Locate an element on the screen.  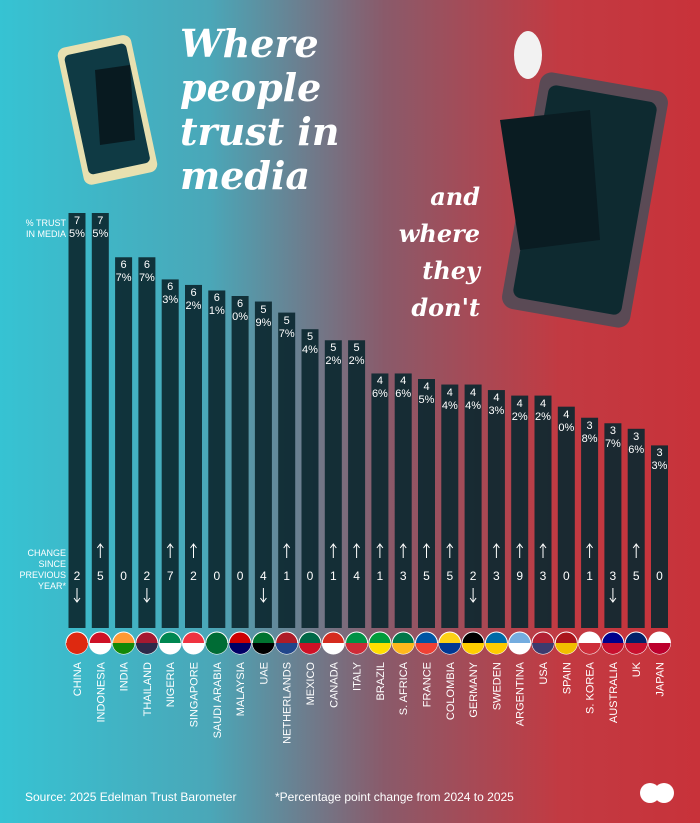
x-tick-label: ARGENTINA is located at coordinates (521, 693).